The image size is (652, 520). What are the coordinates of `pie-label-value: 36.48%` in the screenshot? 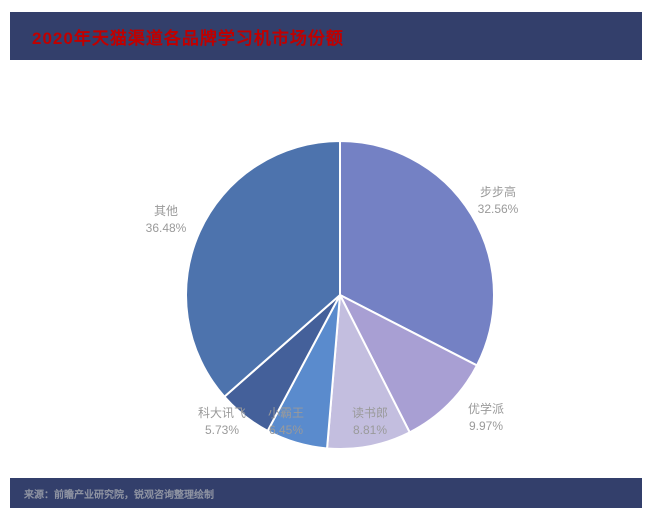 It's located at (166, 228).